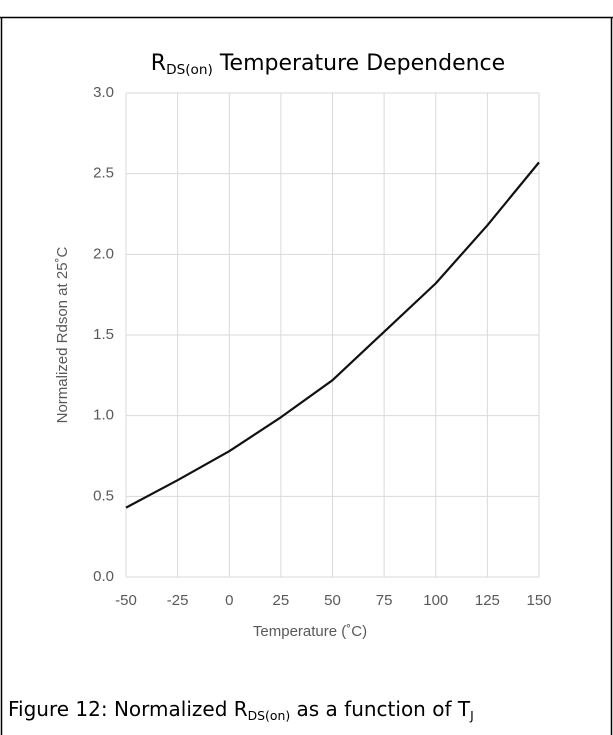  I want to click on y-tick-label: 1.0, so click(103, 415).